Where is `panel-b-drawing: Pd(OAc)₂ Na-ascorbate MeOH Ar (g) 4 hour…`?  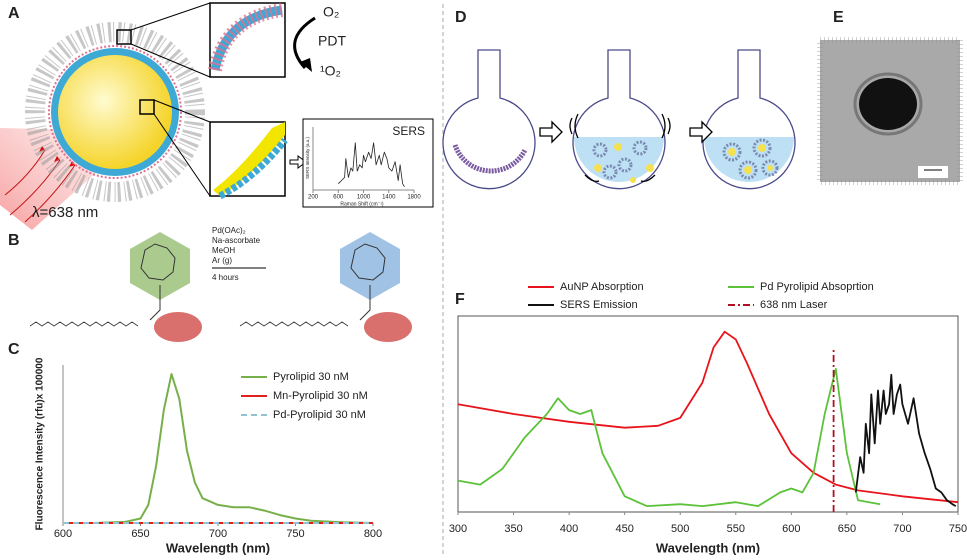 panel-b-drawing: Pd(OAc)₂ Na-ascorbate MeOH Ar (g) 4 hour… is located at coordinates (220, 284).